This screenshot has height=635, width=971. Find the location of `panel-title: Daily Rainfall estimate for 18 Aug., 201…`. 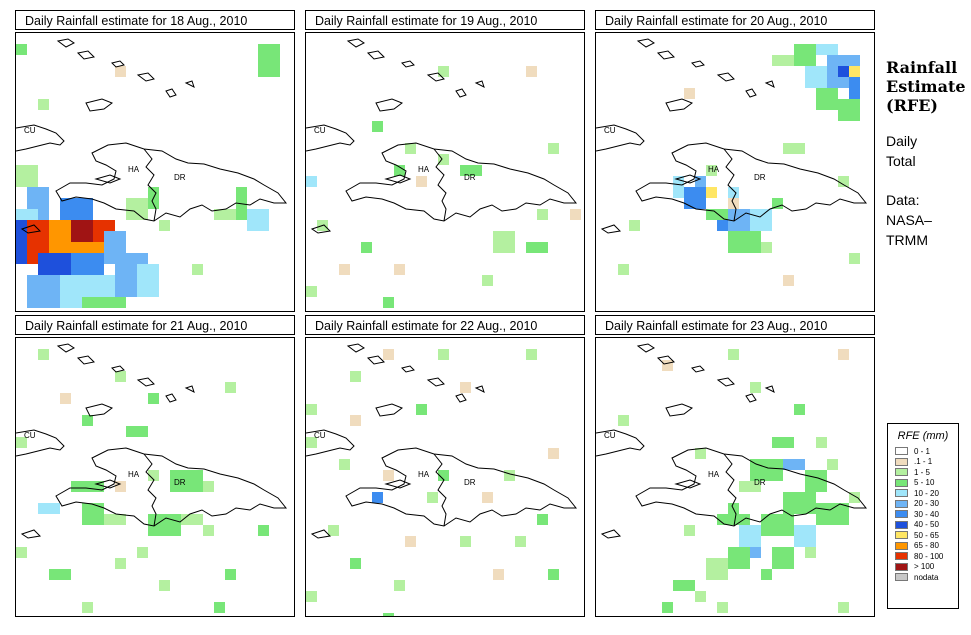

panel-title: Daily Rainfall estimate for 18 Aug., 201… is located at coordinates (155, 20).